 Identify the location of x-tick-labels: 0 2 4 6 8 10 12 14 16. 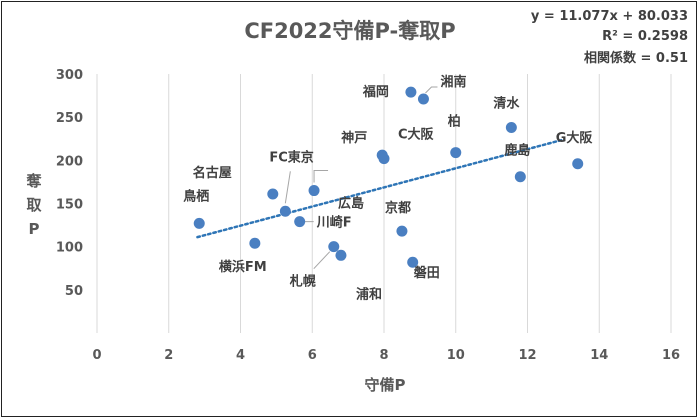
(386, 355).